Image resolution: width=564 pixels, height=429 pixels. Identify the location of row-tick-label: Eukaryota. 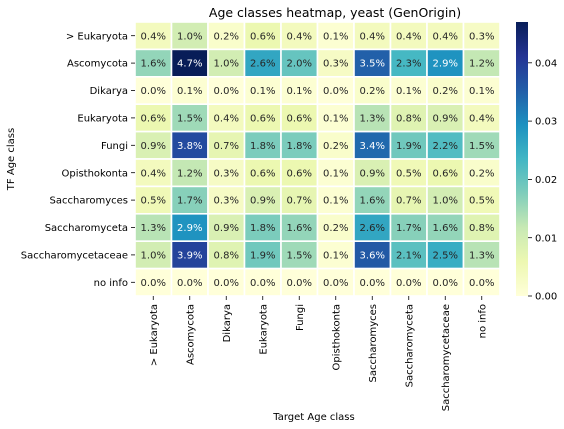
(102, 119).